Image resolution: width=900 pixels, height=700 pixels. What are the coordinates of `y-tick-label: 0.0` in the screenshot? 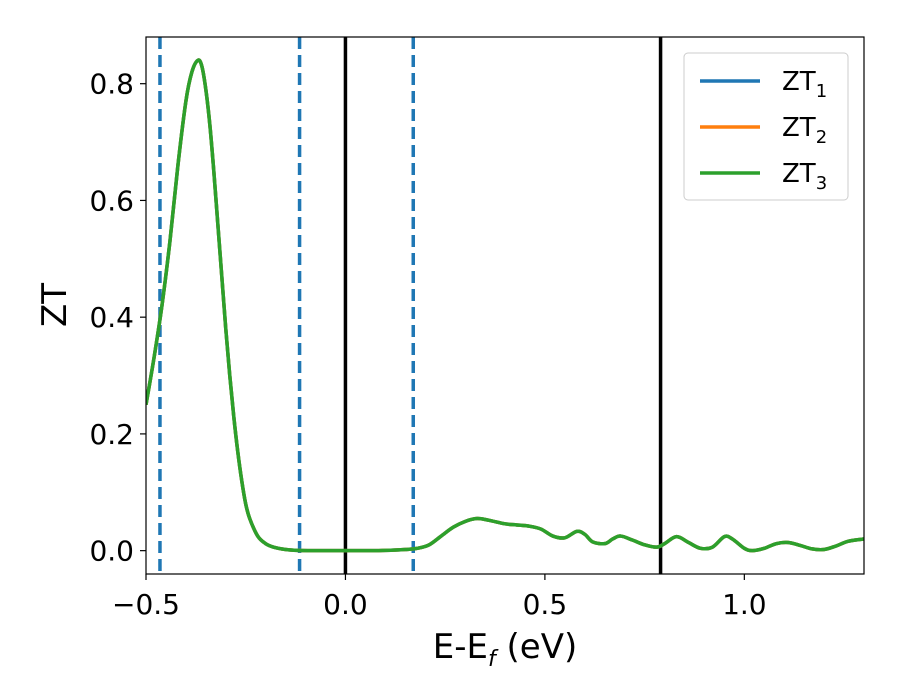 It's located at (111, 551).